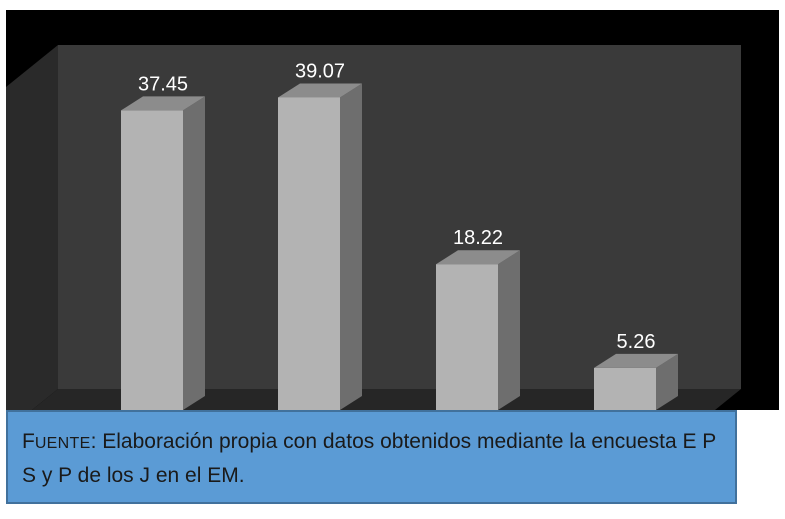 The width and height of the screenshot is (785, 519). I want to click on data-label: 37.45, so click(163, 84).